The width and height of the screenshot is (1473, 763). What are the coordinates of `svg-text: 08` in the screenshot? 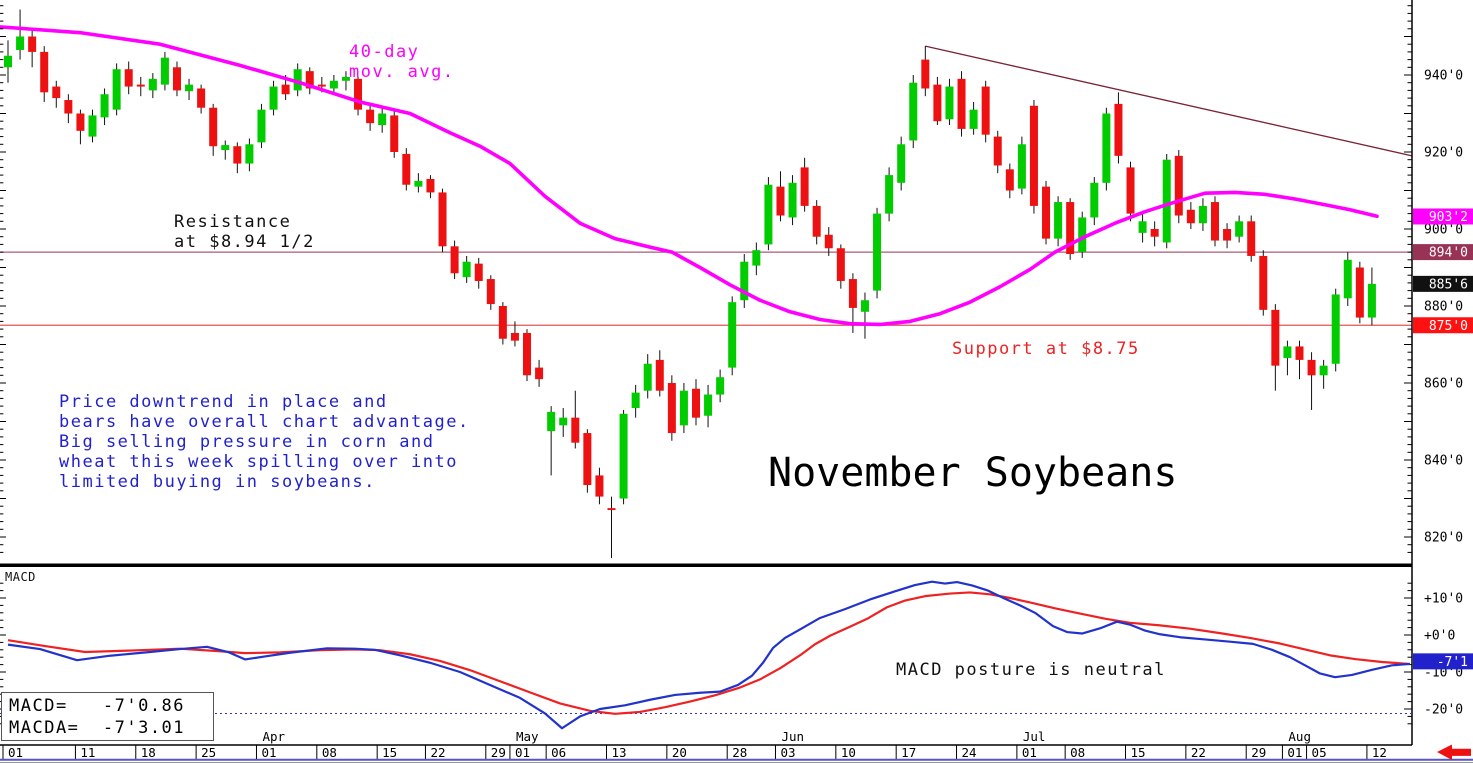 It's located at (1077, 752).